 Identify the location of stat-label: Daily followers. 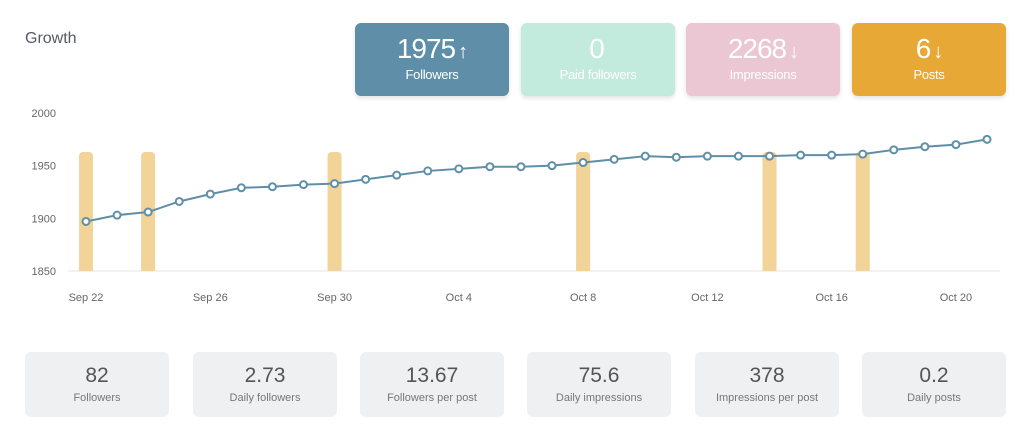
(265, 398).